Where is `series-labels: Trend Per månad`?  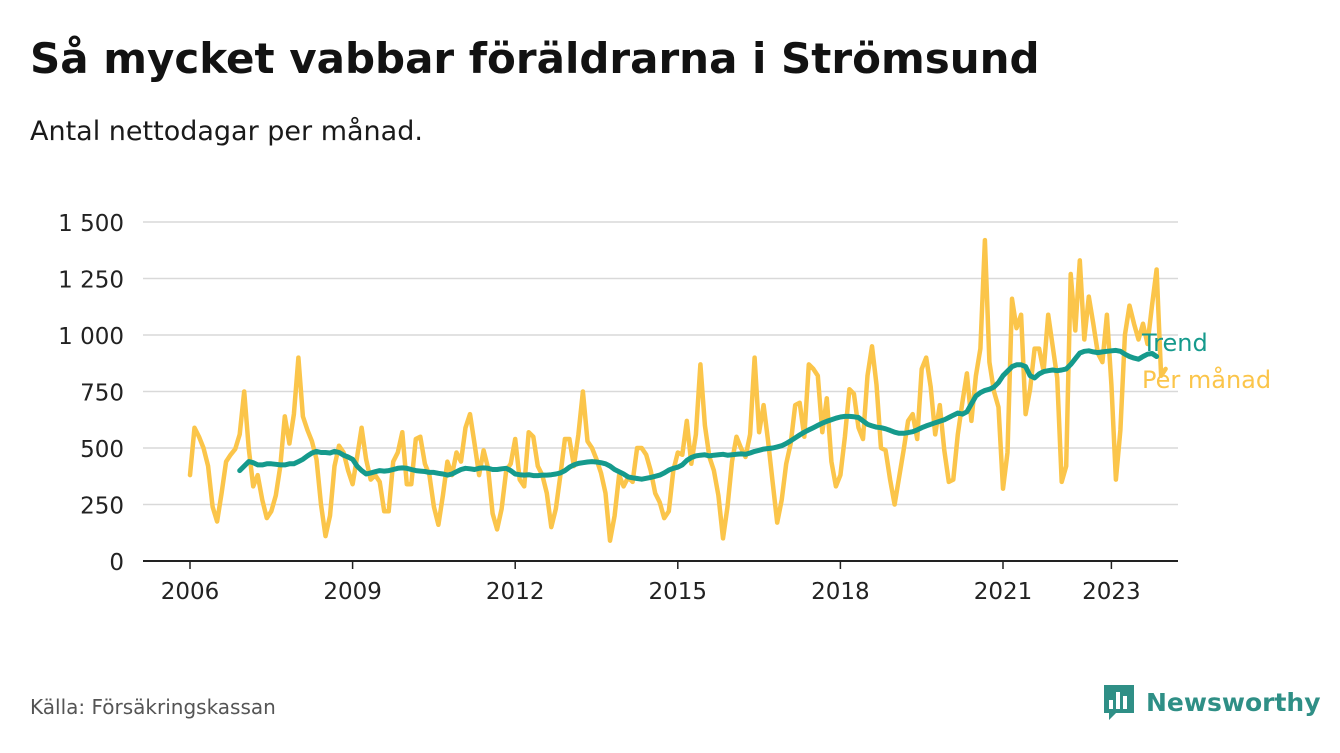
series-labels: Trend Per månad is located at coordinates (1206, 361).